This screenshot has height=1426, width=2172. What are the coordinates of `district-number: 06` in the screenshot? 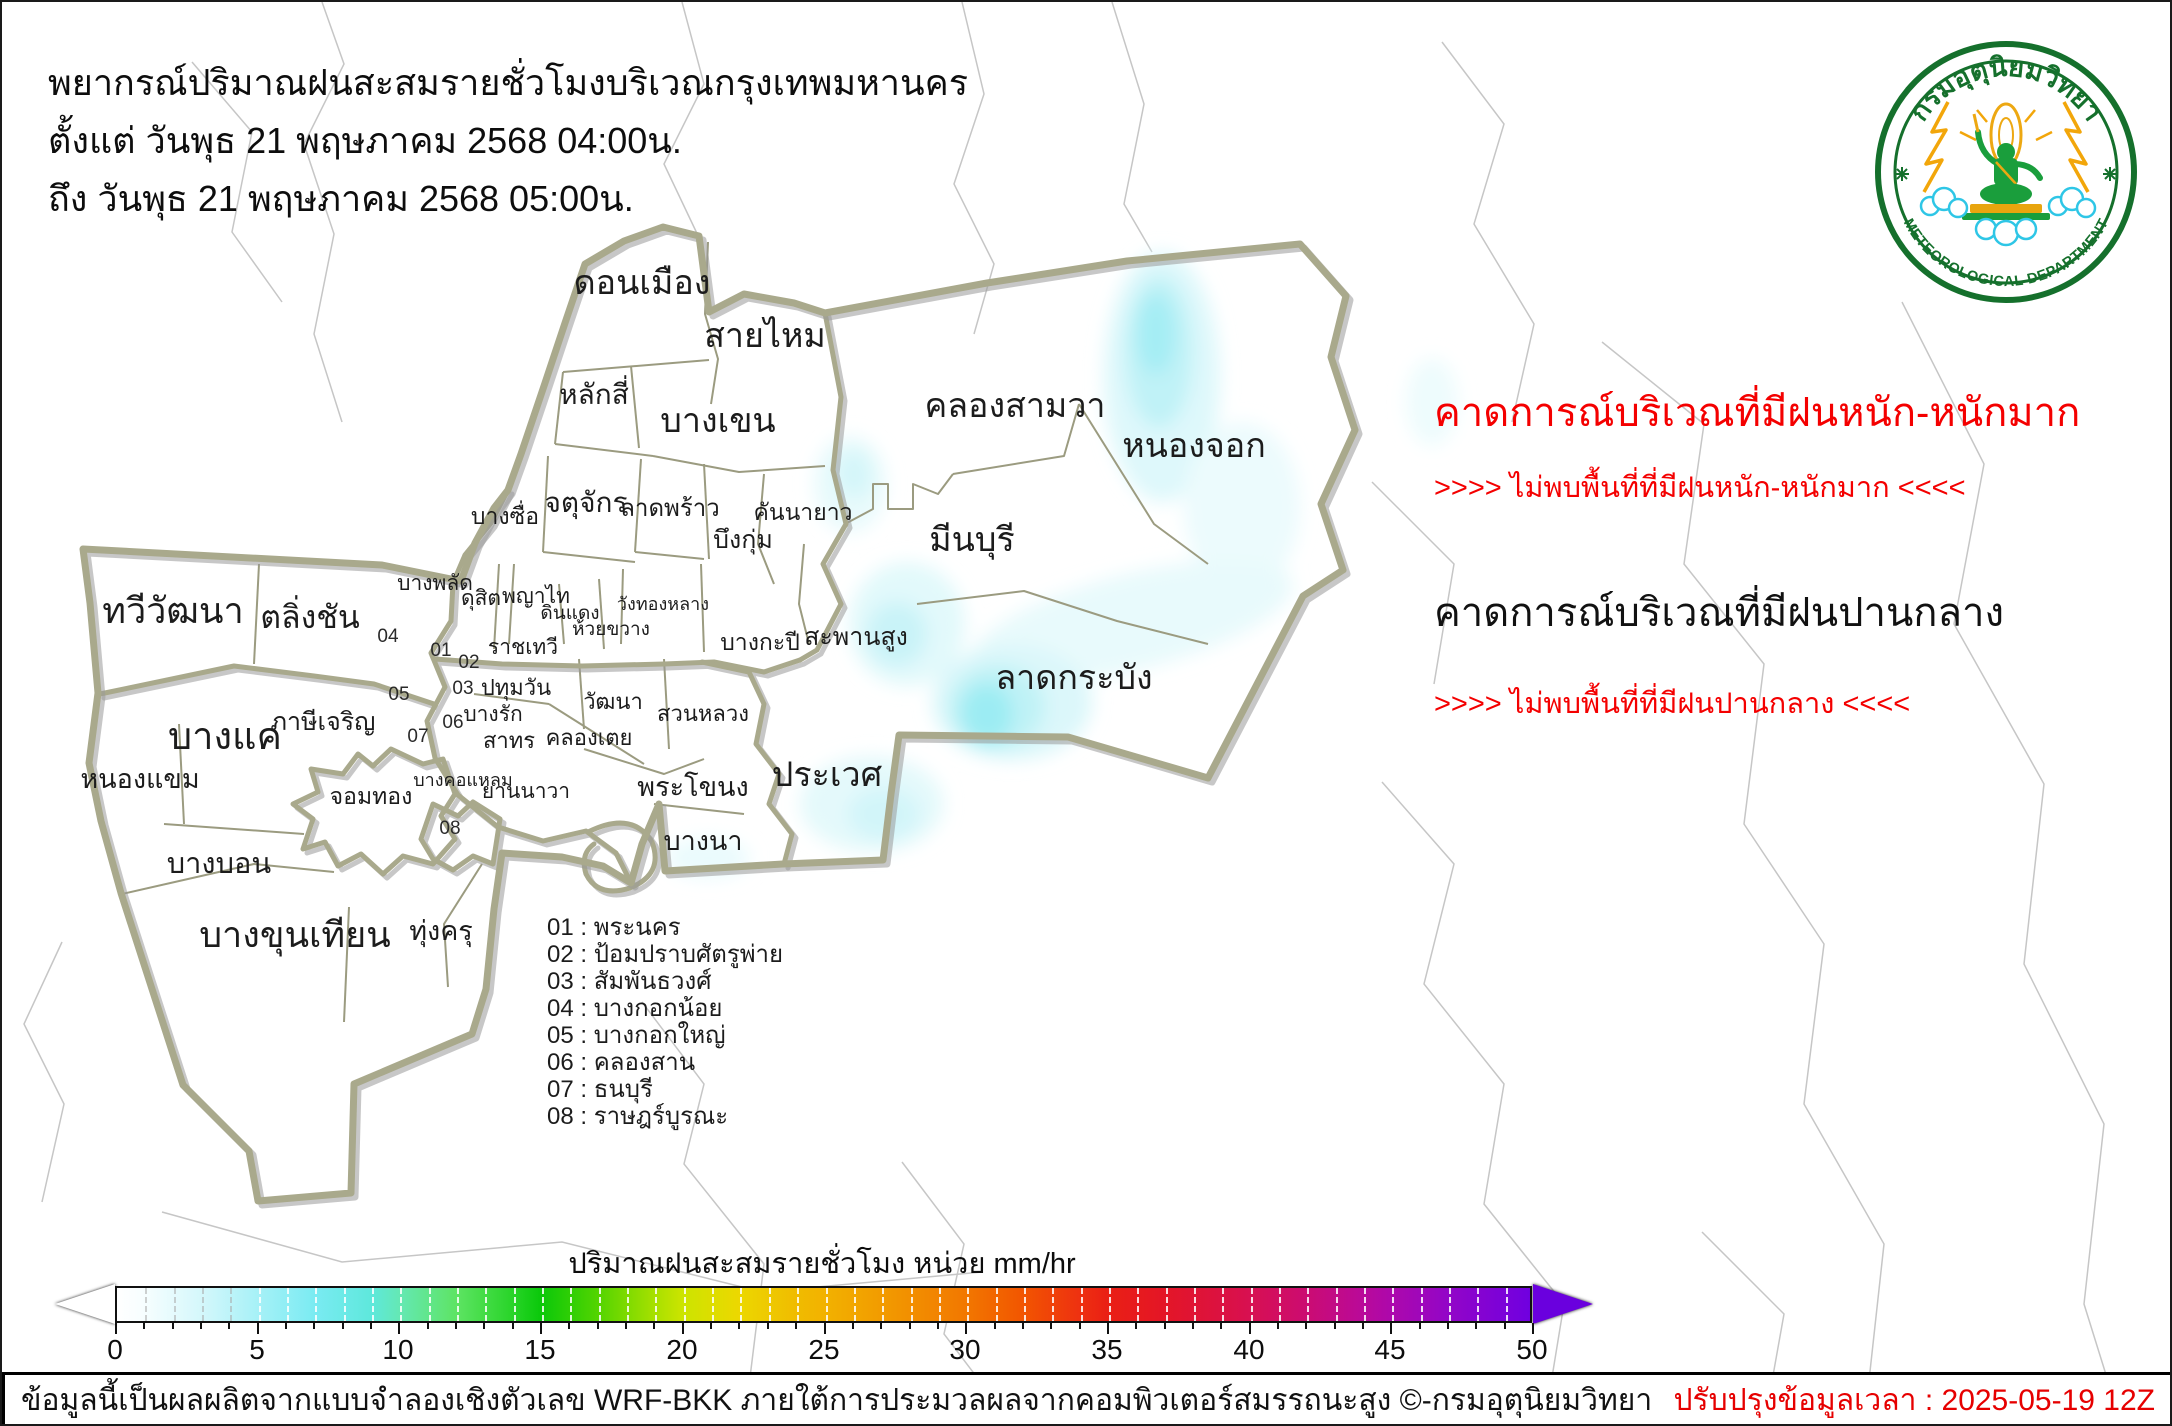 It's located at (452, 722).